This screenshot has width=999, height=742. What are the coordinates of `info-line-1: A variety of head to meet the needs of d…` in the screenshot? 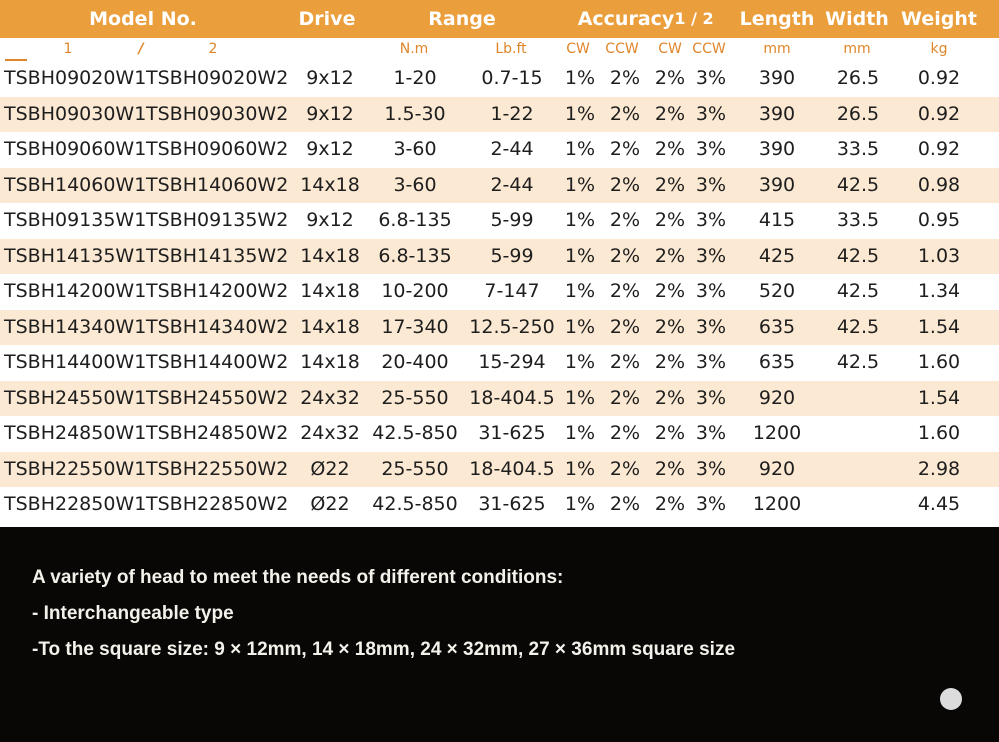 It's located at (298, 577).